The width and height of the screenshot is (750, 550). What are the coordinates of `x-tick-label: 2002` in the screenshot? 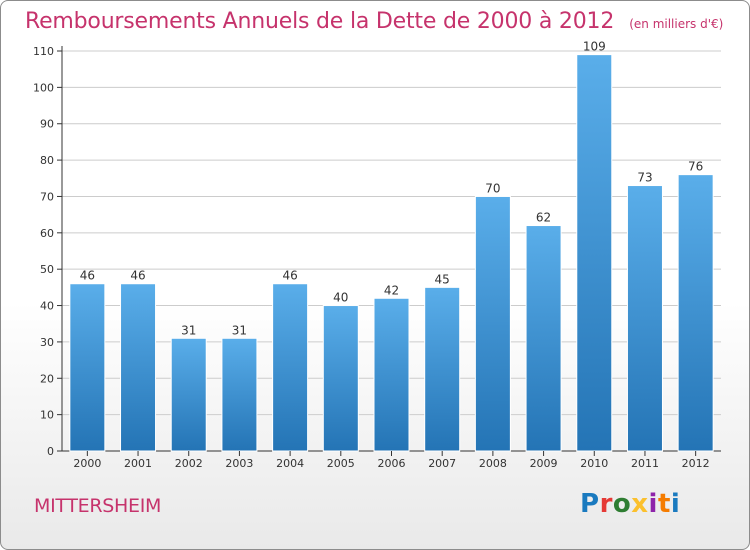 It's located at (189, 463).